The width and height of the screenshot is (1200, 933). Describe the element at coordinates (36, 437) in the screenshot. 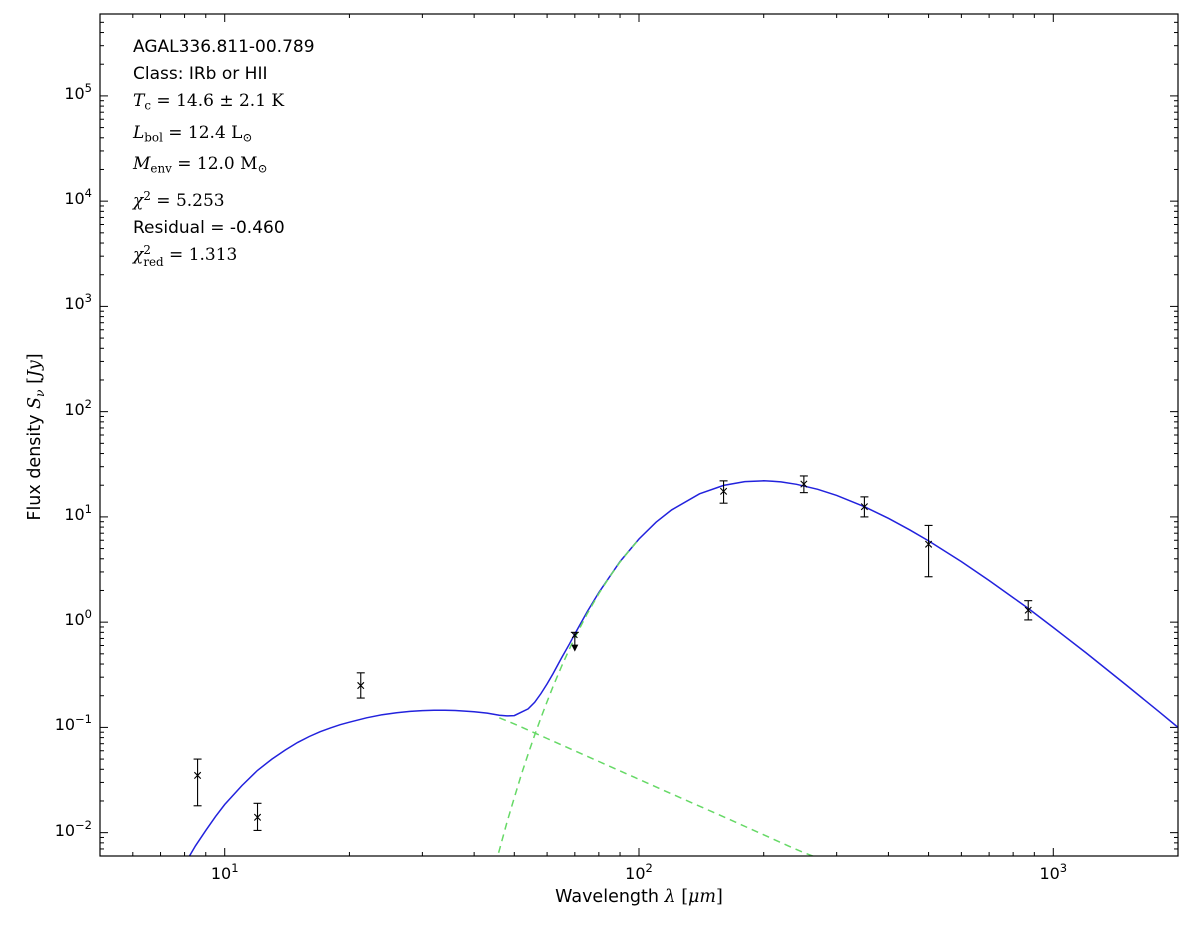

I see `y-axis-label: Flux density Sν [Jy]` at that location.